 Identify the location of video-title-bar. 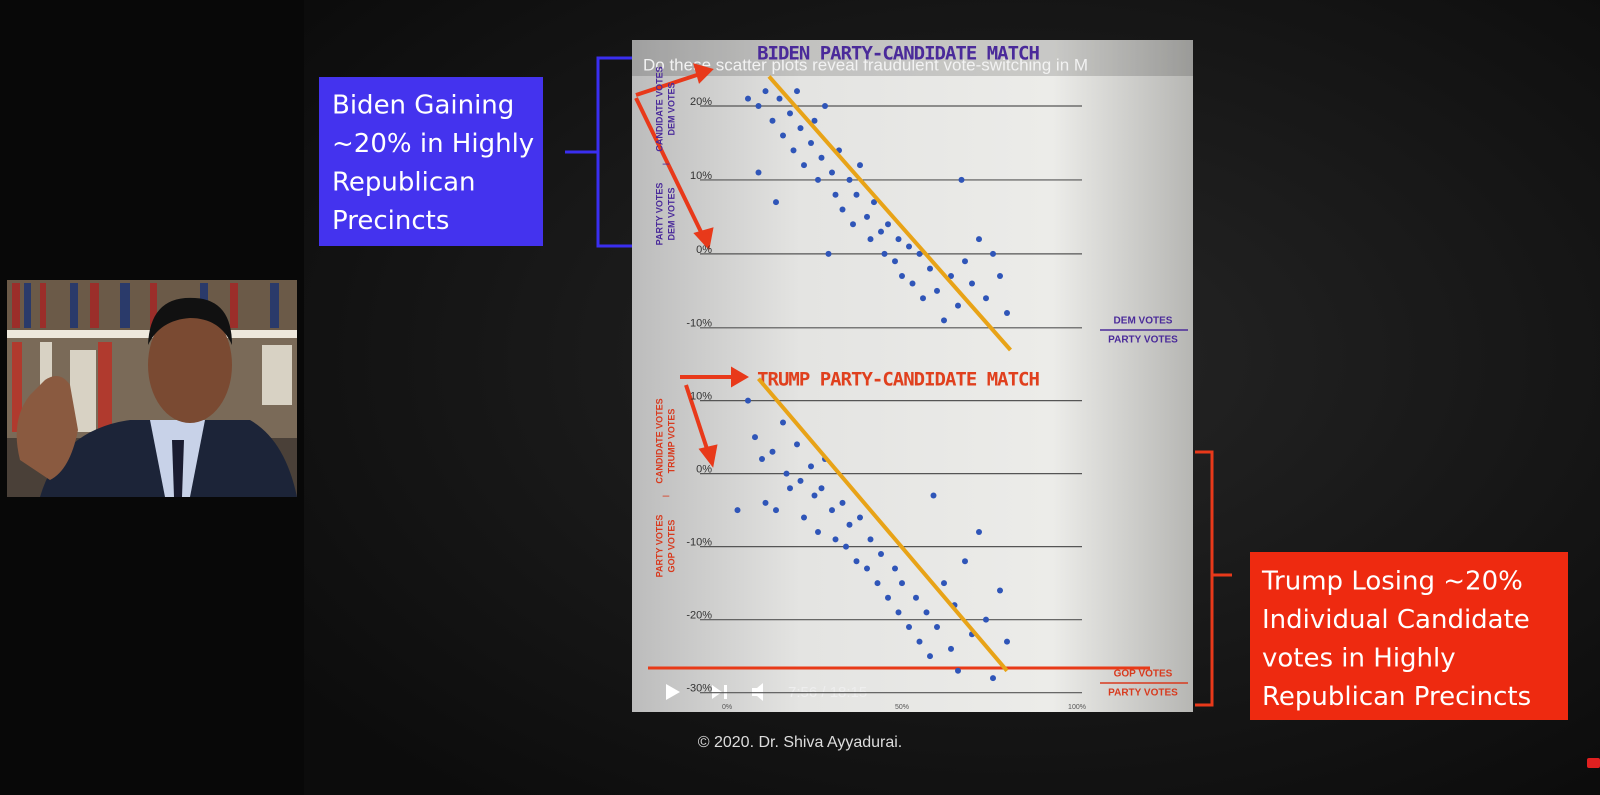
(912, 58).